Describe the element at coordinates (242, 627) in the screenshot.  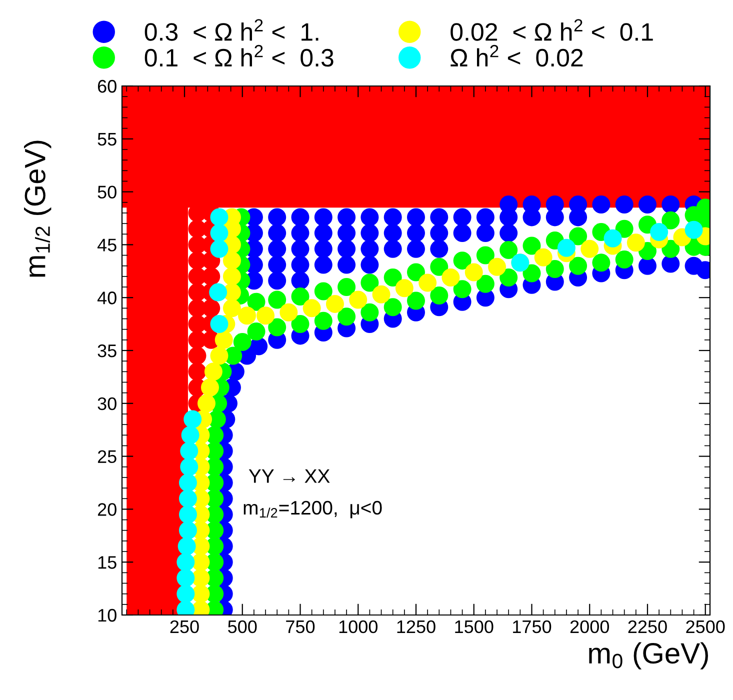
I see `x-tick-label: 500` at that location.